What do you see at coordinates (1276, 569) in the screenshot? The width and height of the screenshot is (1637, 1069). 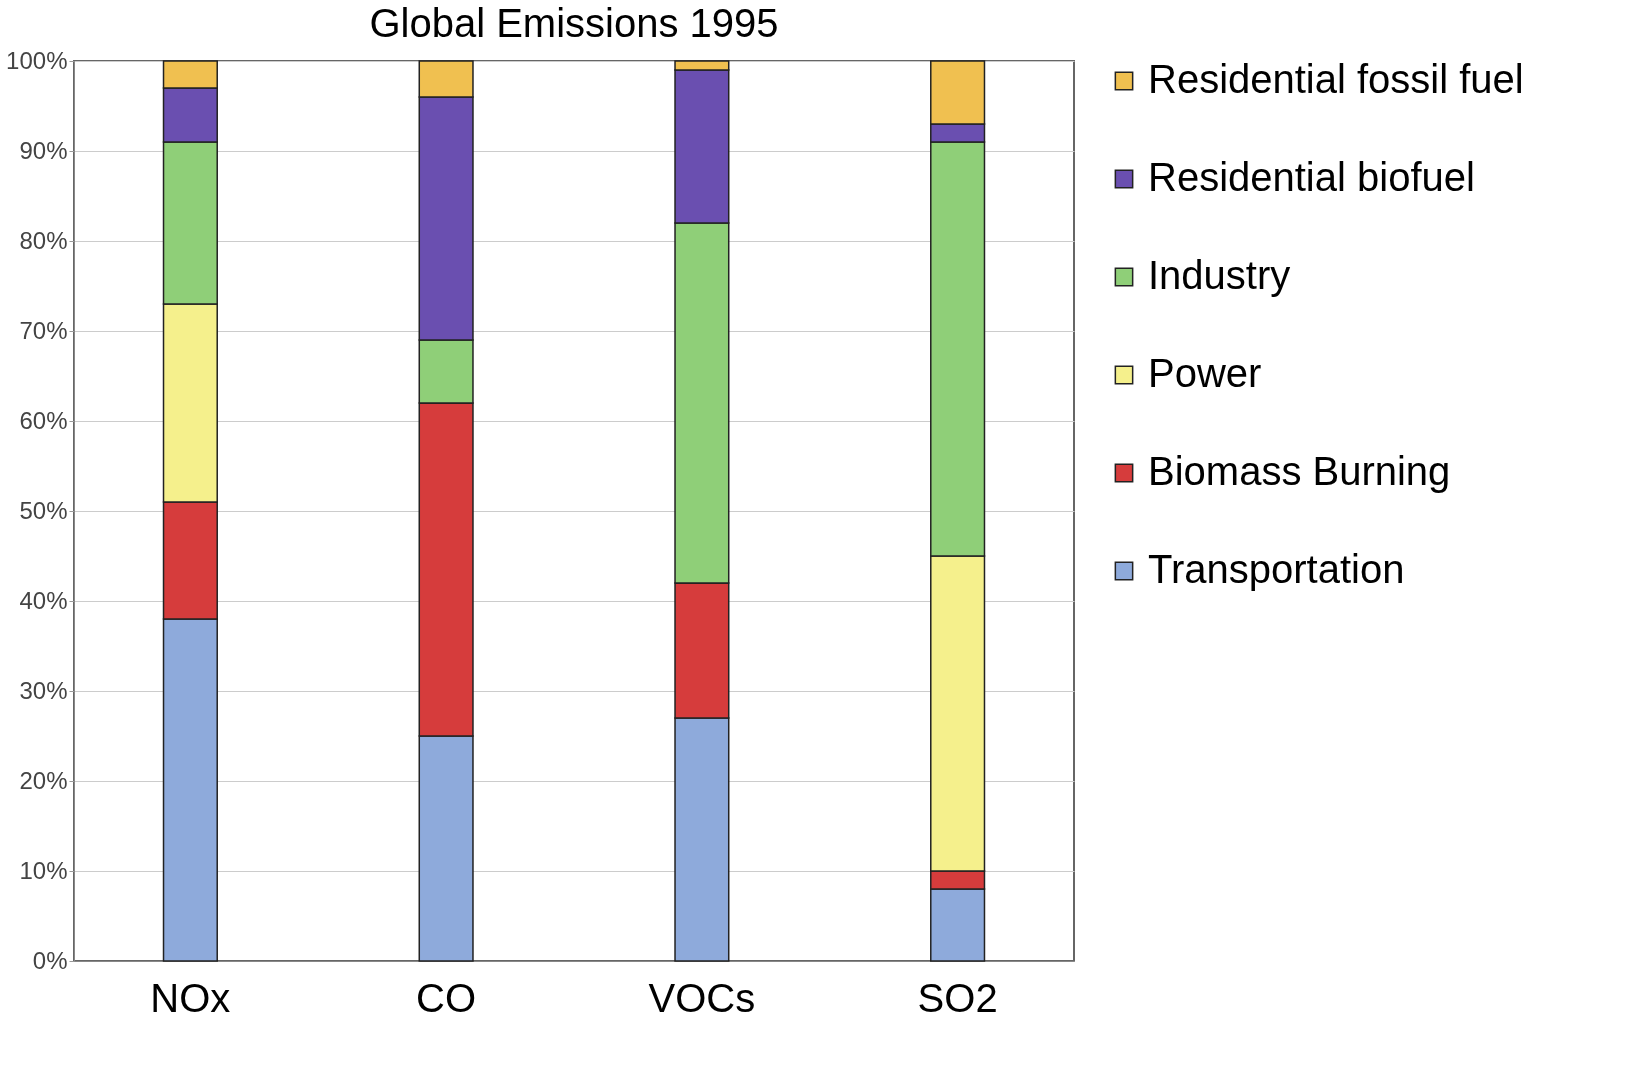 I see `legend-label: Transportation` at bounding box center [1276, 569].